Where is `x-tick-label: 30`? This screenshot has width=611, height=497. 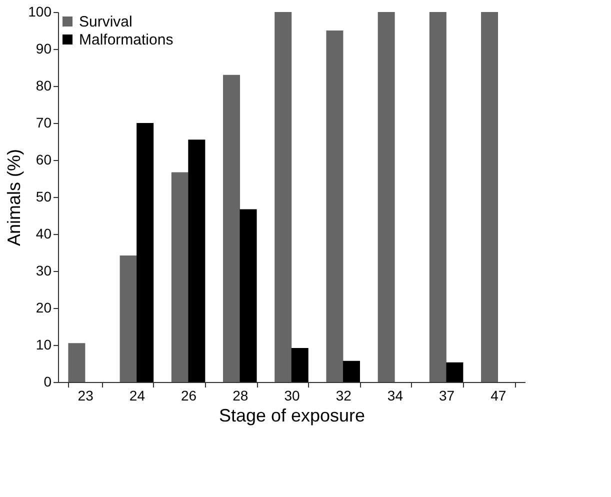
x-tick-label: 30 is located at coordinates (292, 396).